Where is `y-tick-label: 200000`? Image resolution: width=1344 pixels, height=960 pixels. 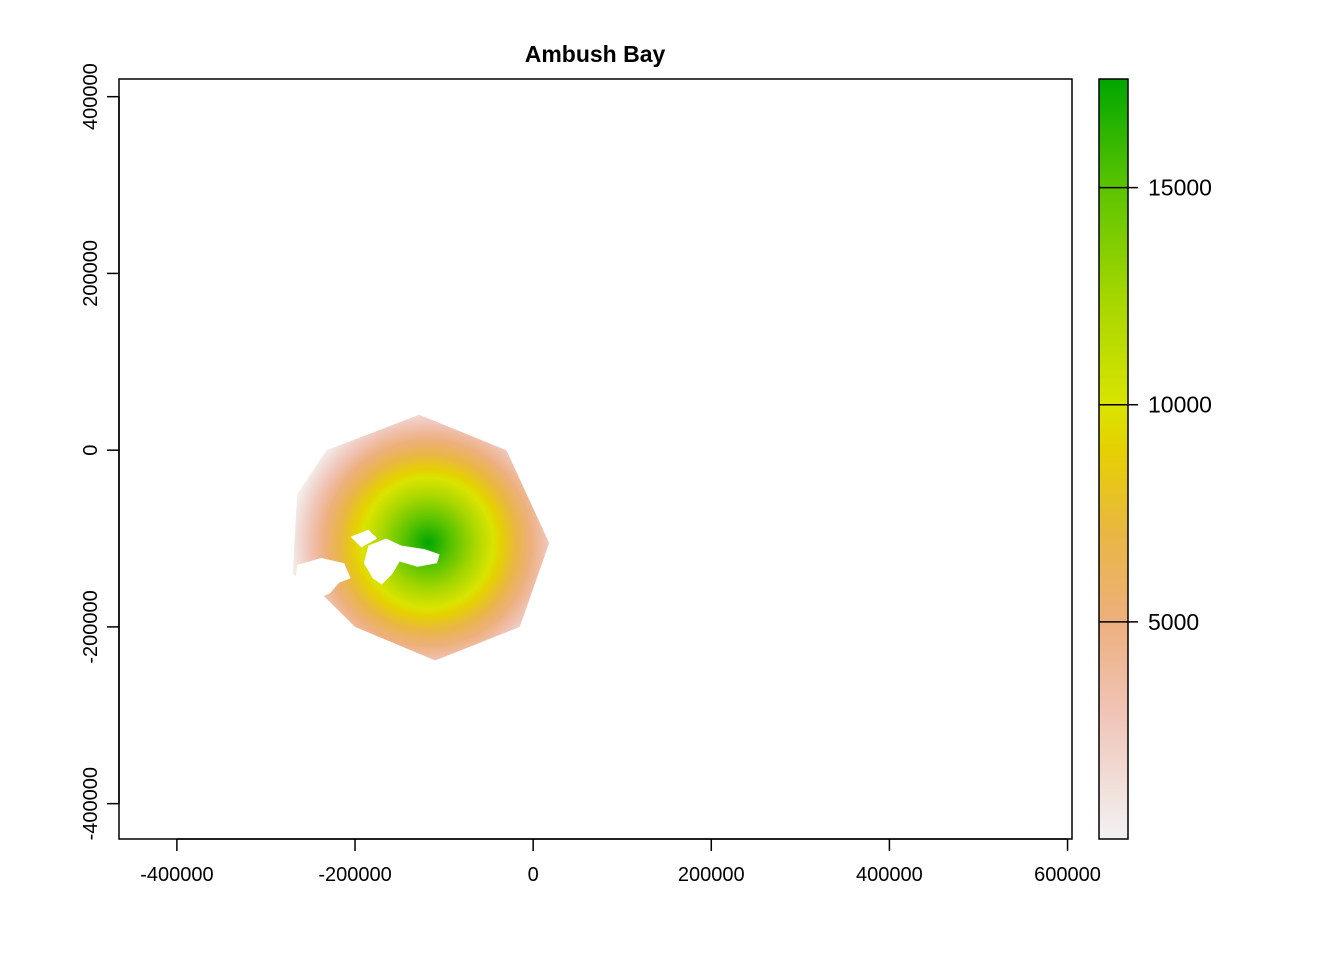
y-tick-label: 200000 is located at coordinates (91, 273).